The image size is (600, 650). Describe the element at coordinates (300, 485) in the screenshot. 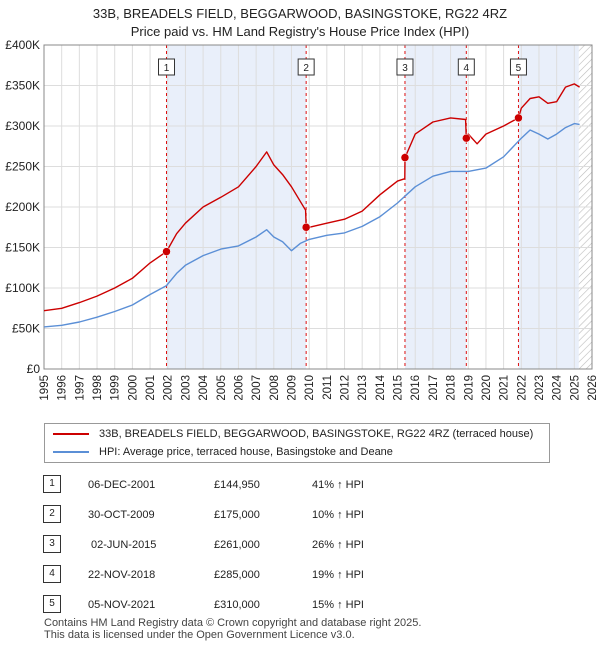

I see `table-row: 1 06-DEC-2001 £144,950 41% ↑ HPI` at that location.